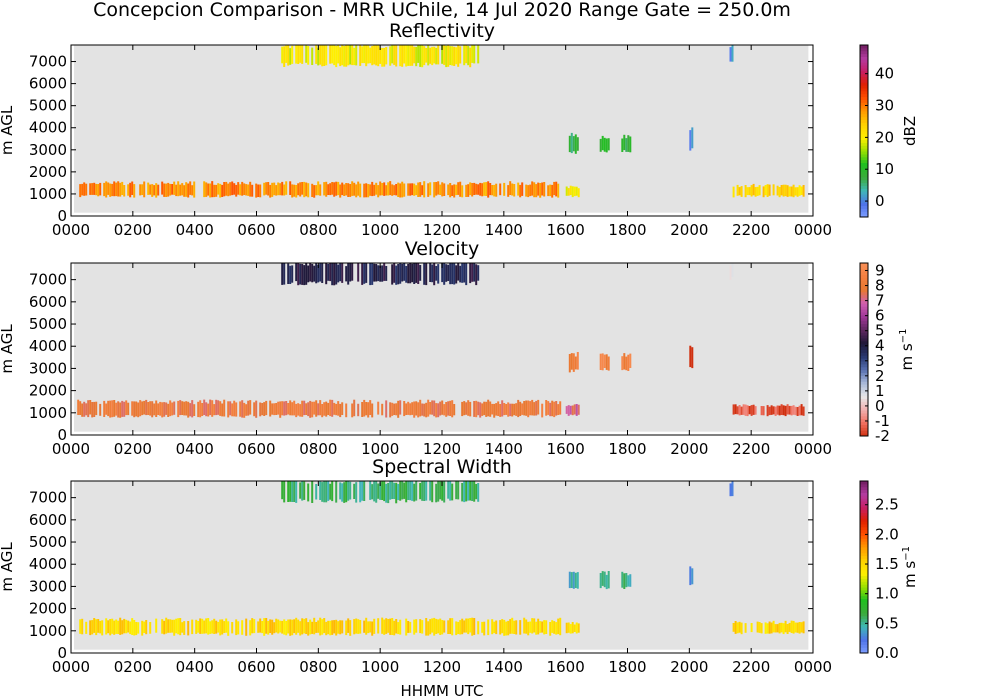 The height and width of the screenshot is (700, 1000). What do you see at coordinates (691, 357) in the screenshot?
I see `echo-isolated-echo` at bounding box center [691, 357].